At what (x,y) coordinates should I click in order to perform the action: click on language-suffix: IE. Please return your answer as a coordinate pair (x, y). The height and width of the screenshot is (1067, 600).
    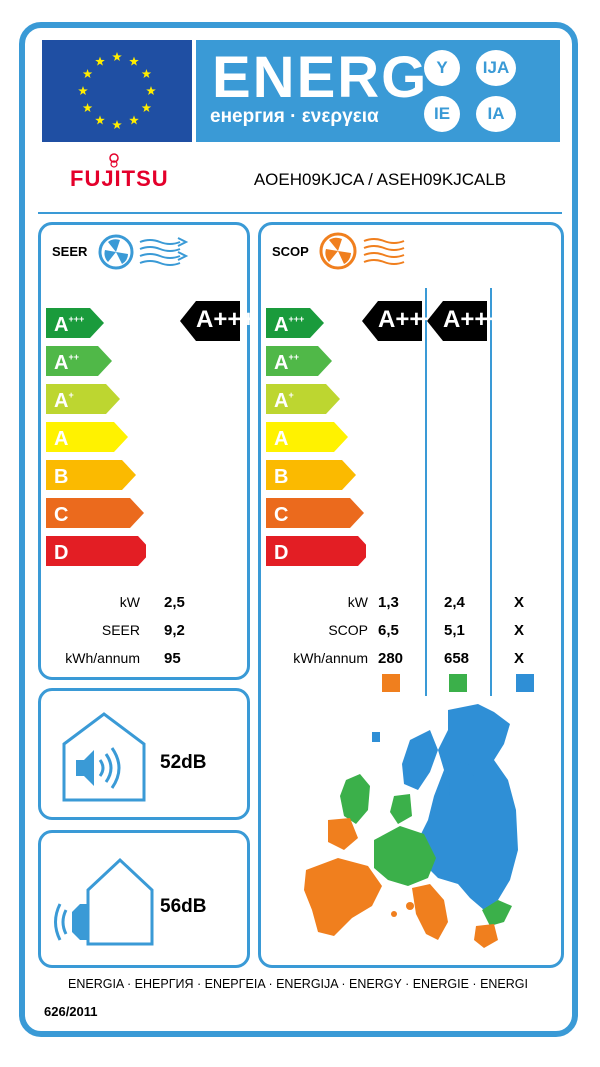
    Looking at the image, I should click on (442, 114).